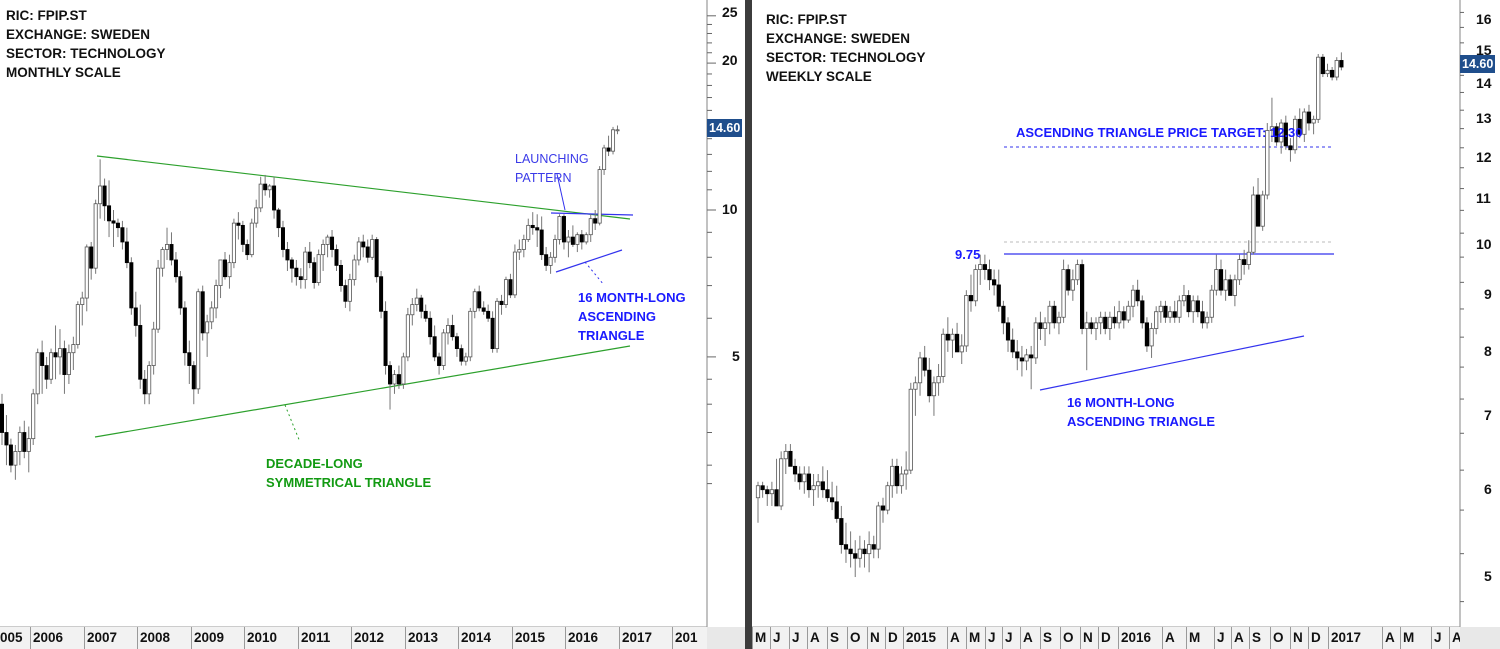  I want to click on y-tick-8: 8, so click(1488, 350).